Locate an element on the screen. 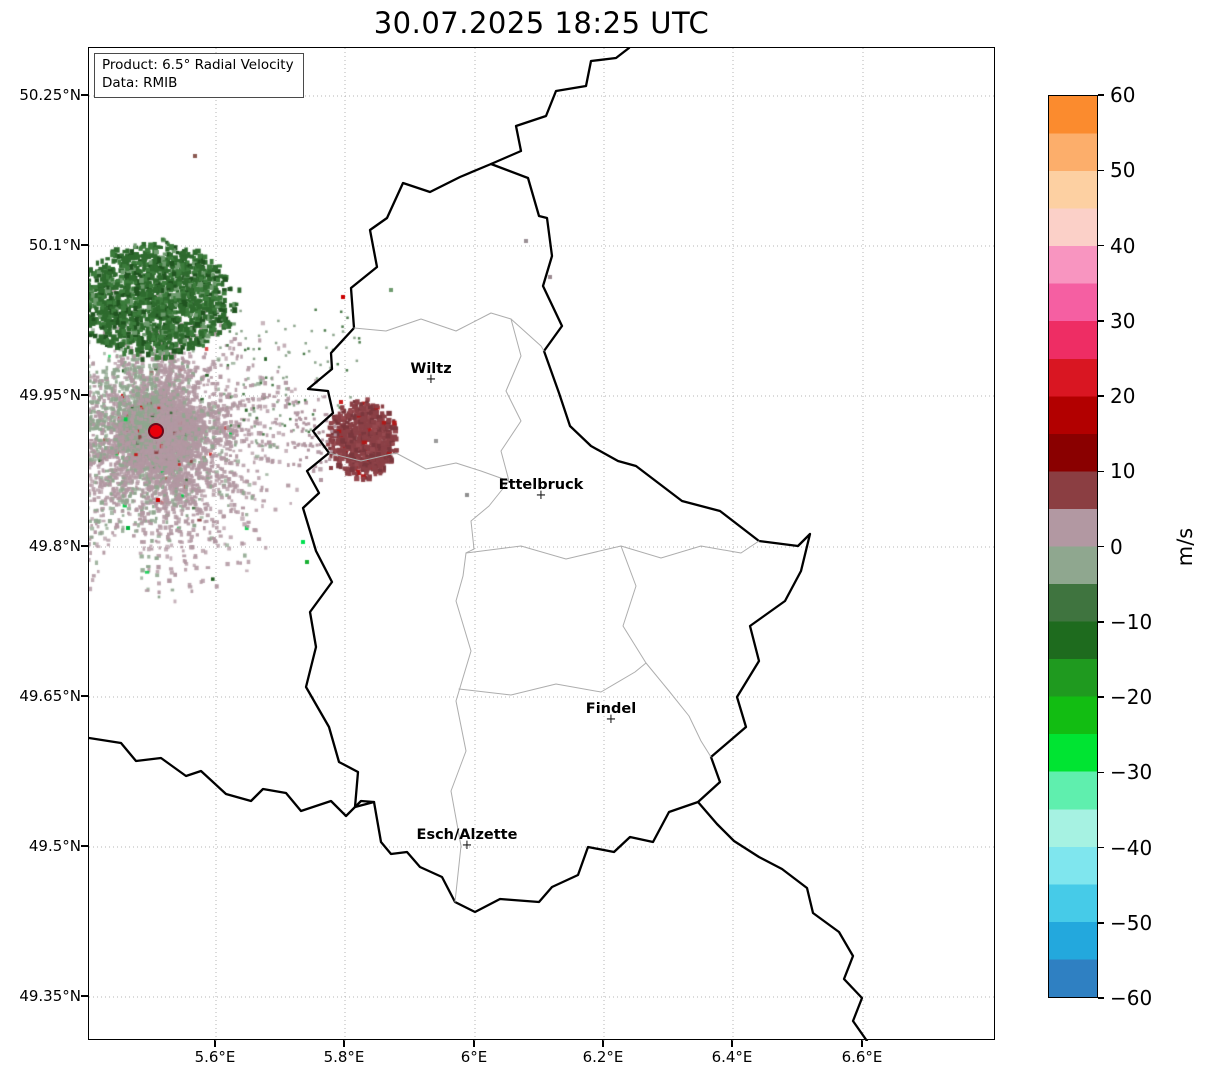 The height and width of the screenshot is (1081, 1207). city-label: Wiltz is located at coordinates (431, 369).